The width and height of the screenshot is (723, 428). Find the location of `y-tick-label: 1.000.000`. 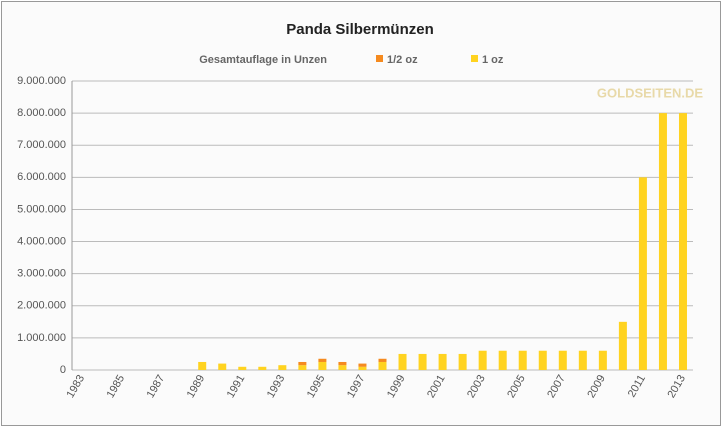

y-tick-label: 1.000.000 is located at coordinates (41, 338).